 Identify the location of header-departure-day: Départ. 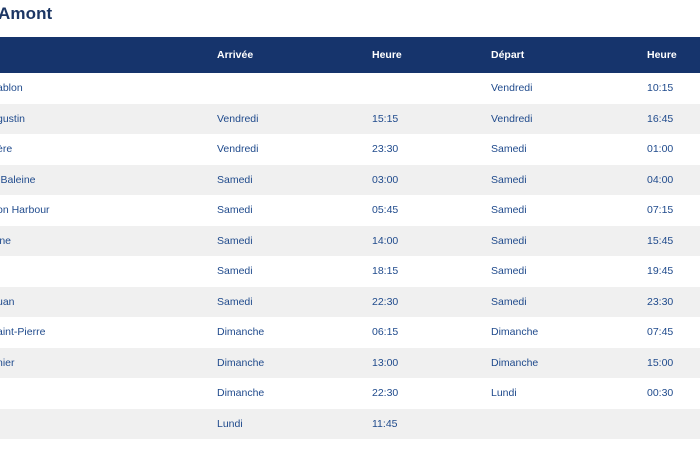
(508, 55).